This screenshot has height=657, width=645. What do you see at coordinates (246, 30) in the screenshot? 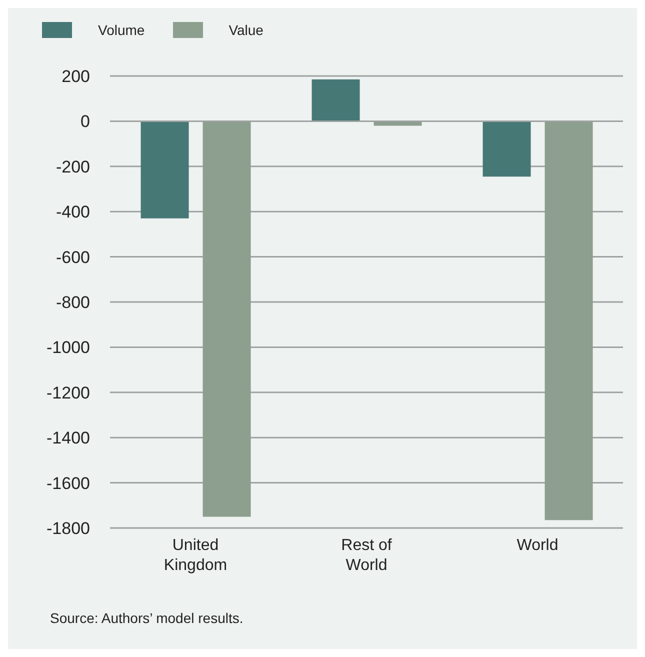
I see `legend-label: Value` at bounding box center [246, 30].